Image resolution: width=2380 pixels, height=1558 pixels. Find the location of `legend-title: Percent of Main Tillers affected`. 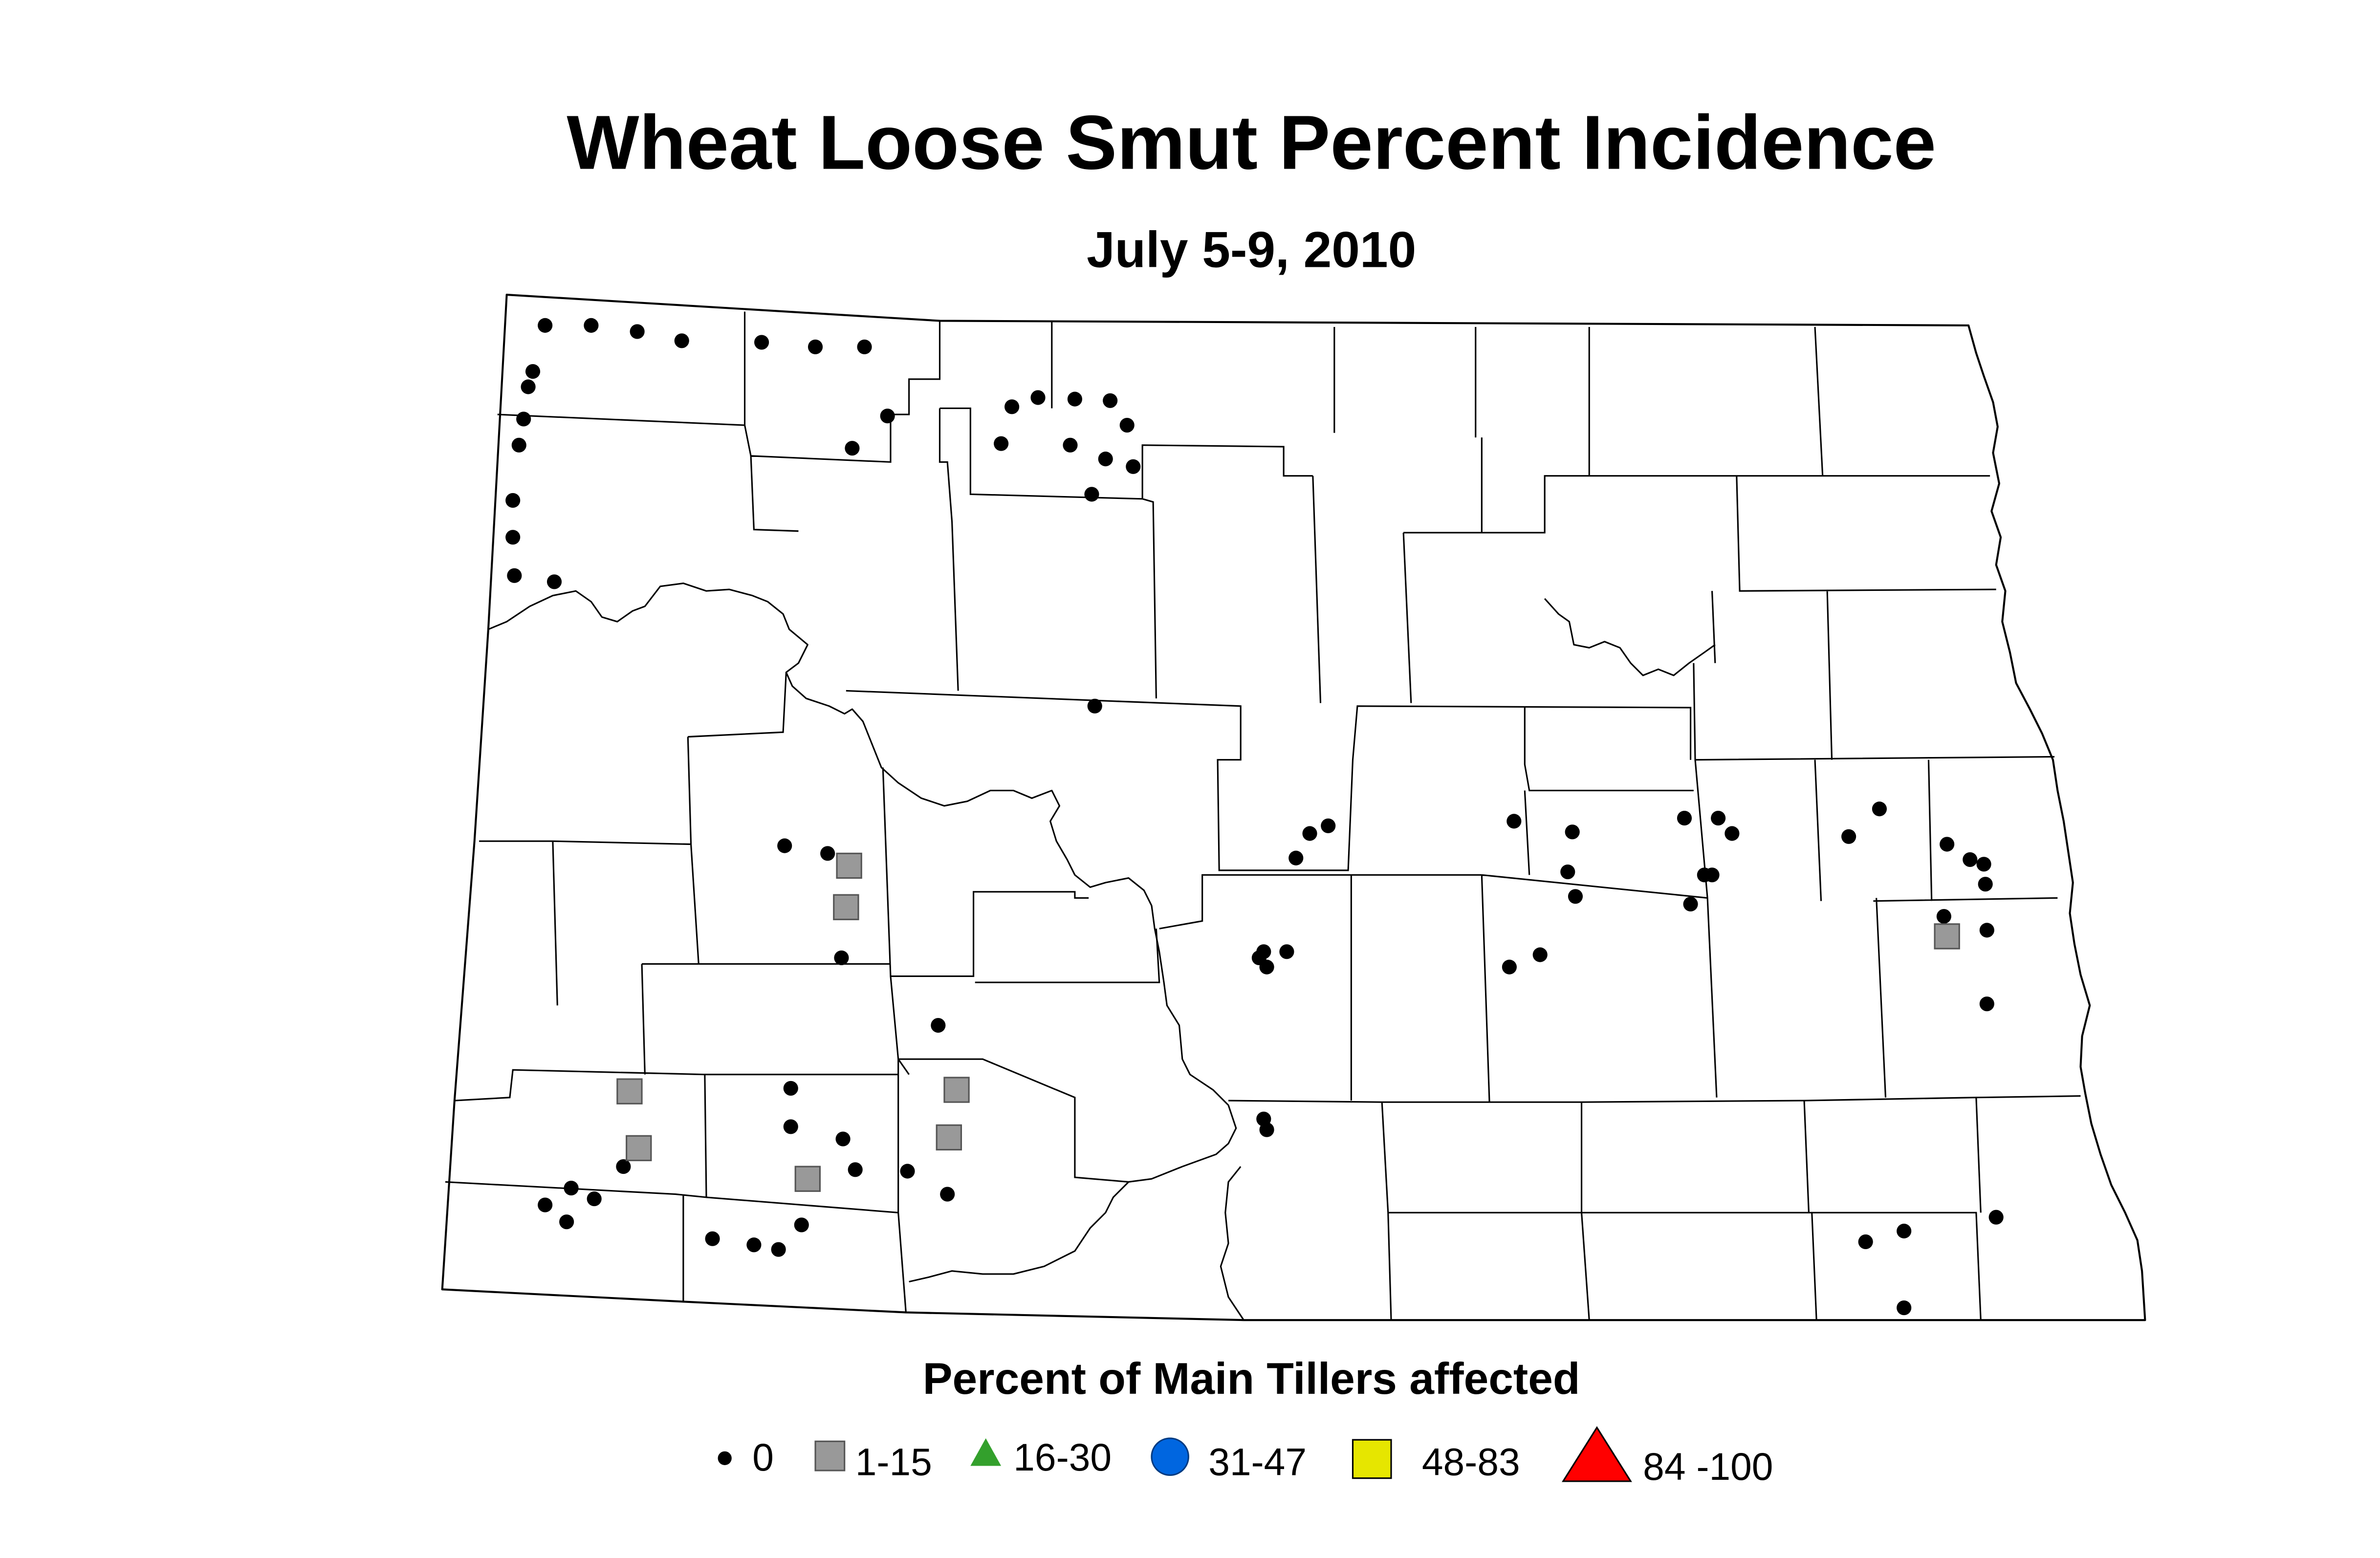

legend-title: Percent of Main Tillers affected is located at coordinates (1251, 1379).